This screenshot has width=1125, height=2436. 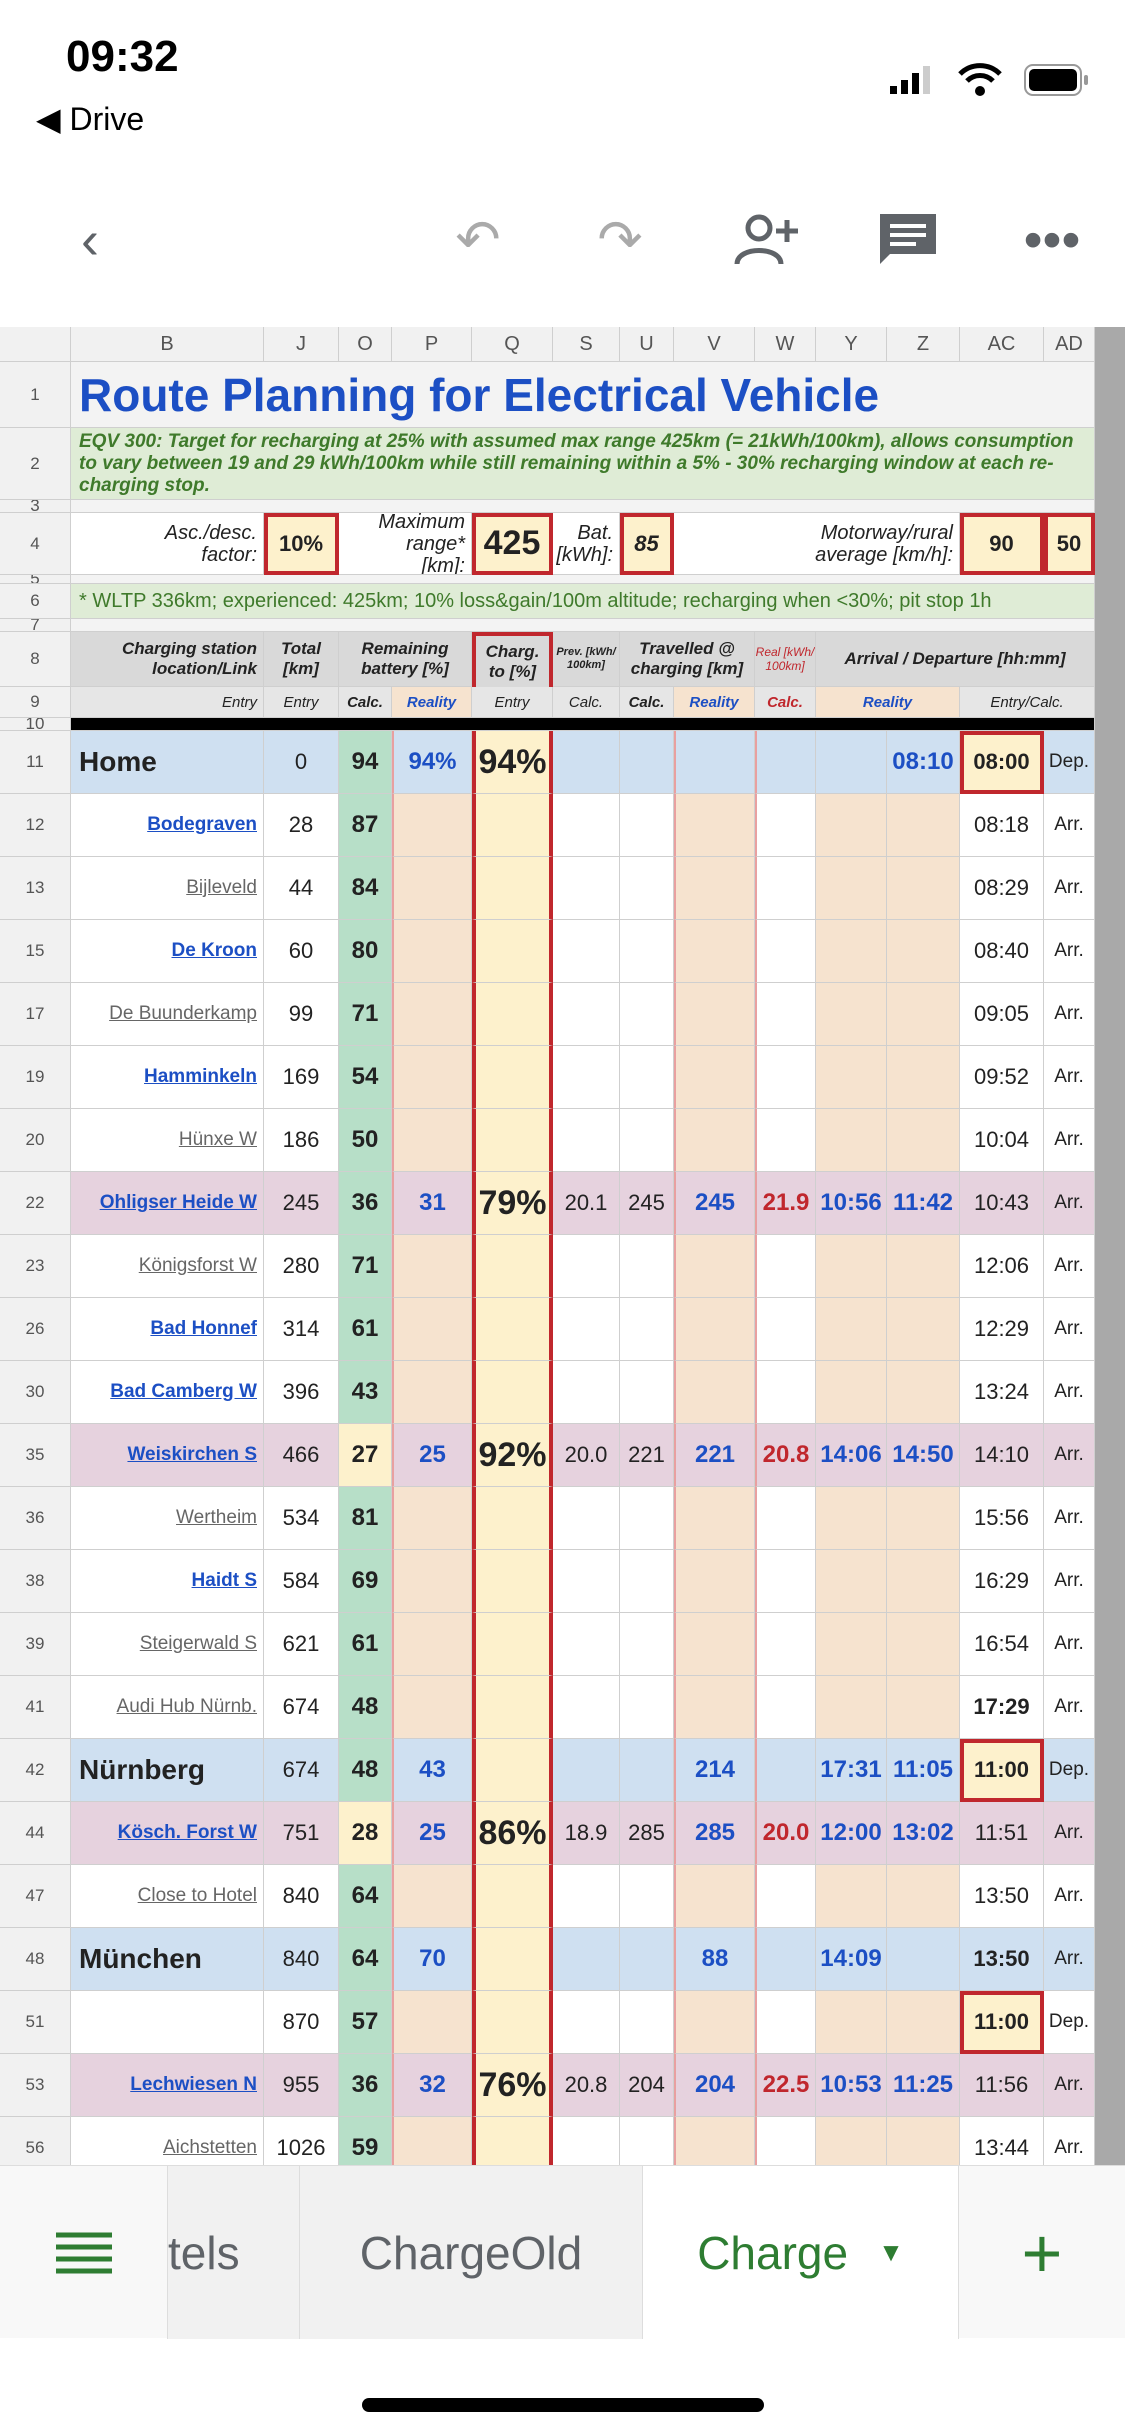 I want to click on cell-z: 11:05, so click(x=923, y=1770).